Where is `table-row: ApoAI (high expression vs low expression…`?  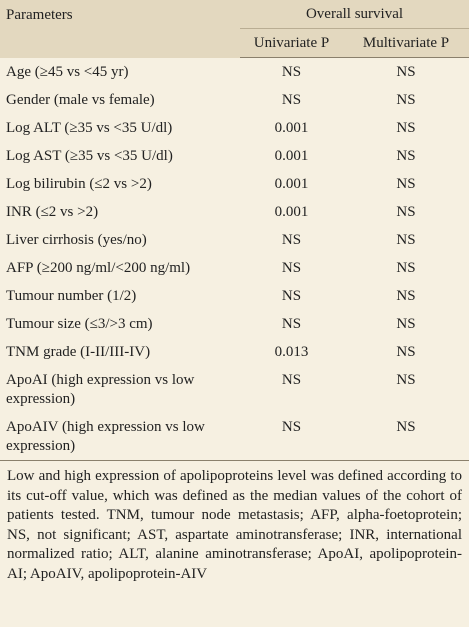 table-row: ApoAI (high expression vs low expression… is located at coordinates (234, 389).